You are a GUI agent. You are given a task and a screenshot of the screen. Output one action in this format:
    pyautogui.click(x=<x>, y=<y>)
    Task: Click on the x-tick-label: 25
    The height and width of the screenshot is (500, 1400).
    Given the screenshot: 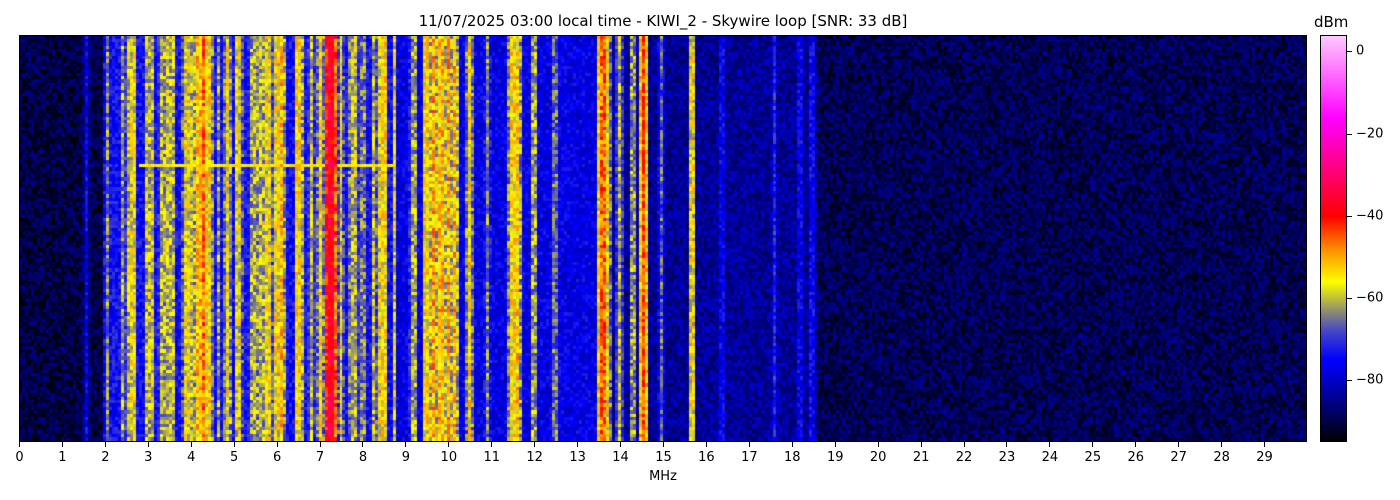 What is the action you would take?
    pyautogui.click(x=1093, y=457)
    